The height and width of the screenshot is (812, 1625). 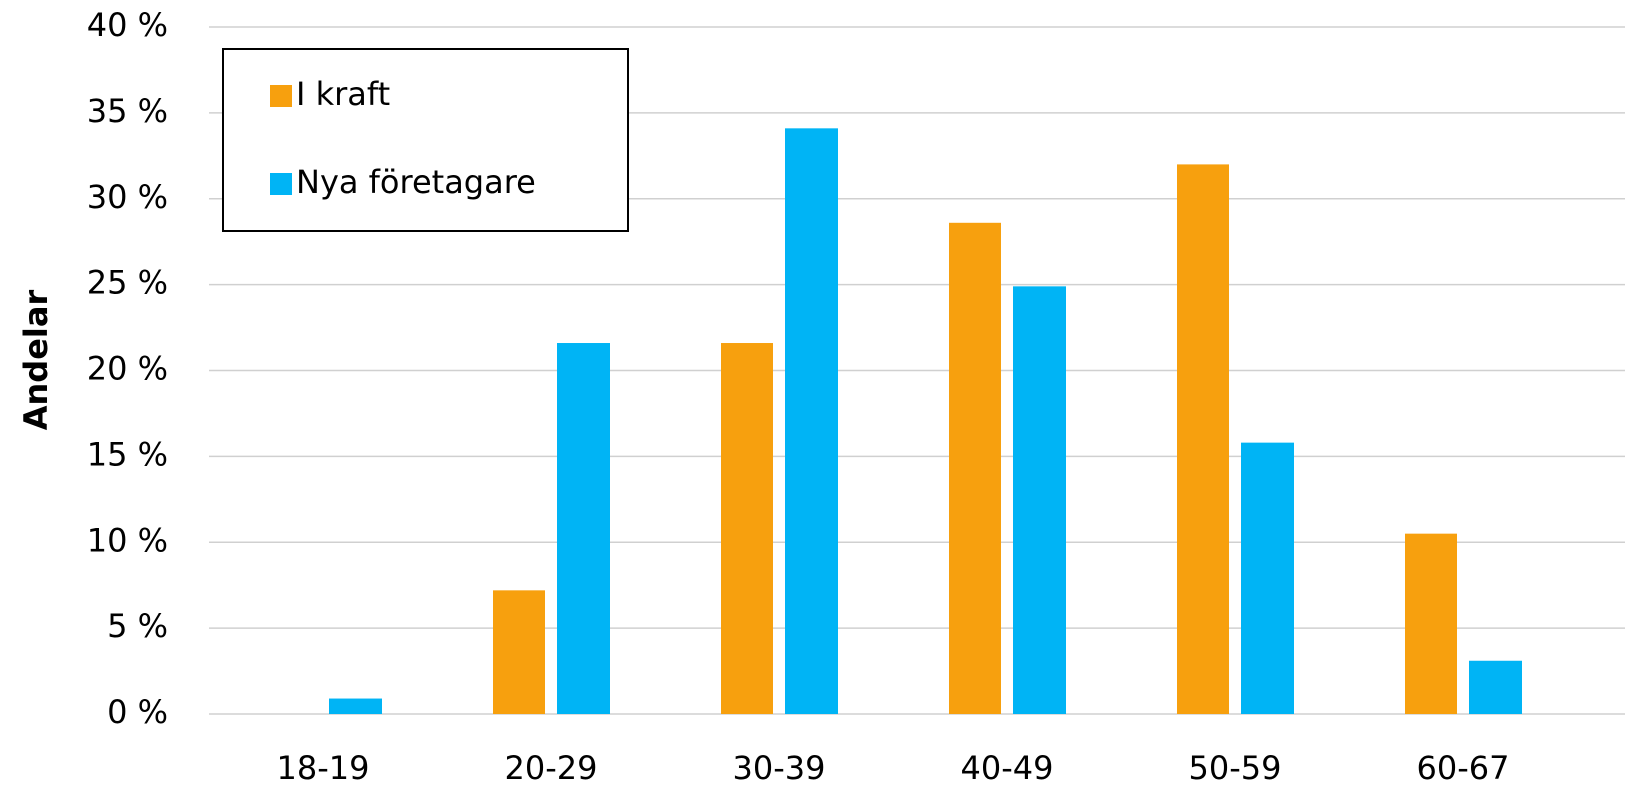 What do you see at coordinates (425, 140) in the screenshot?
I see `legend-box` at bounding box center [425, 140].